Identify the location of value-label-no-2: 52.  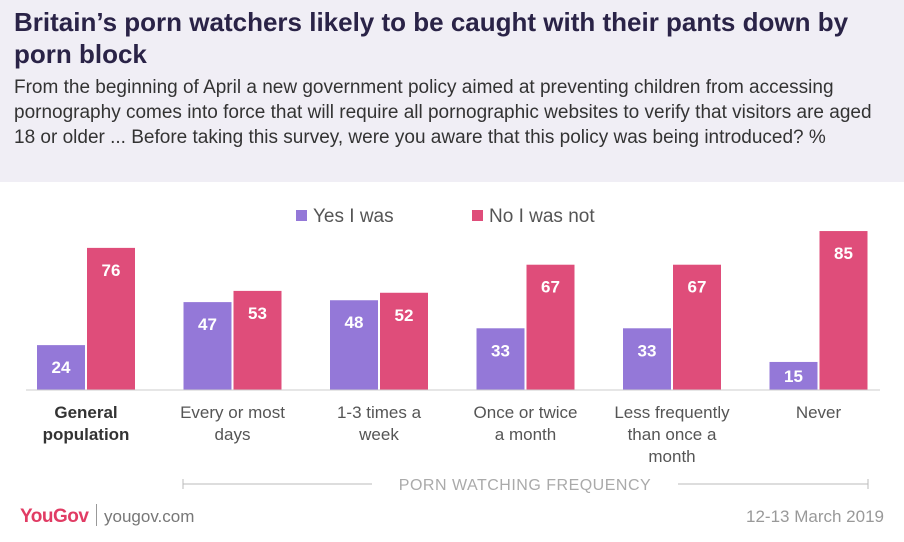
(404, 315).